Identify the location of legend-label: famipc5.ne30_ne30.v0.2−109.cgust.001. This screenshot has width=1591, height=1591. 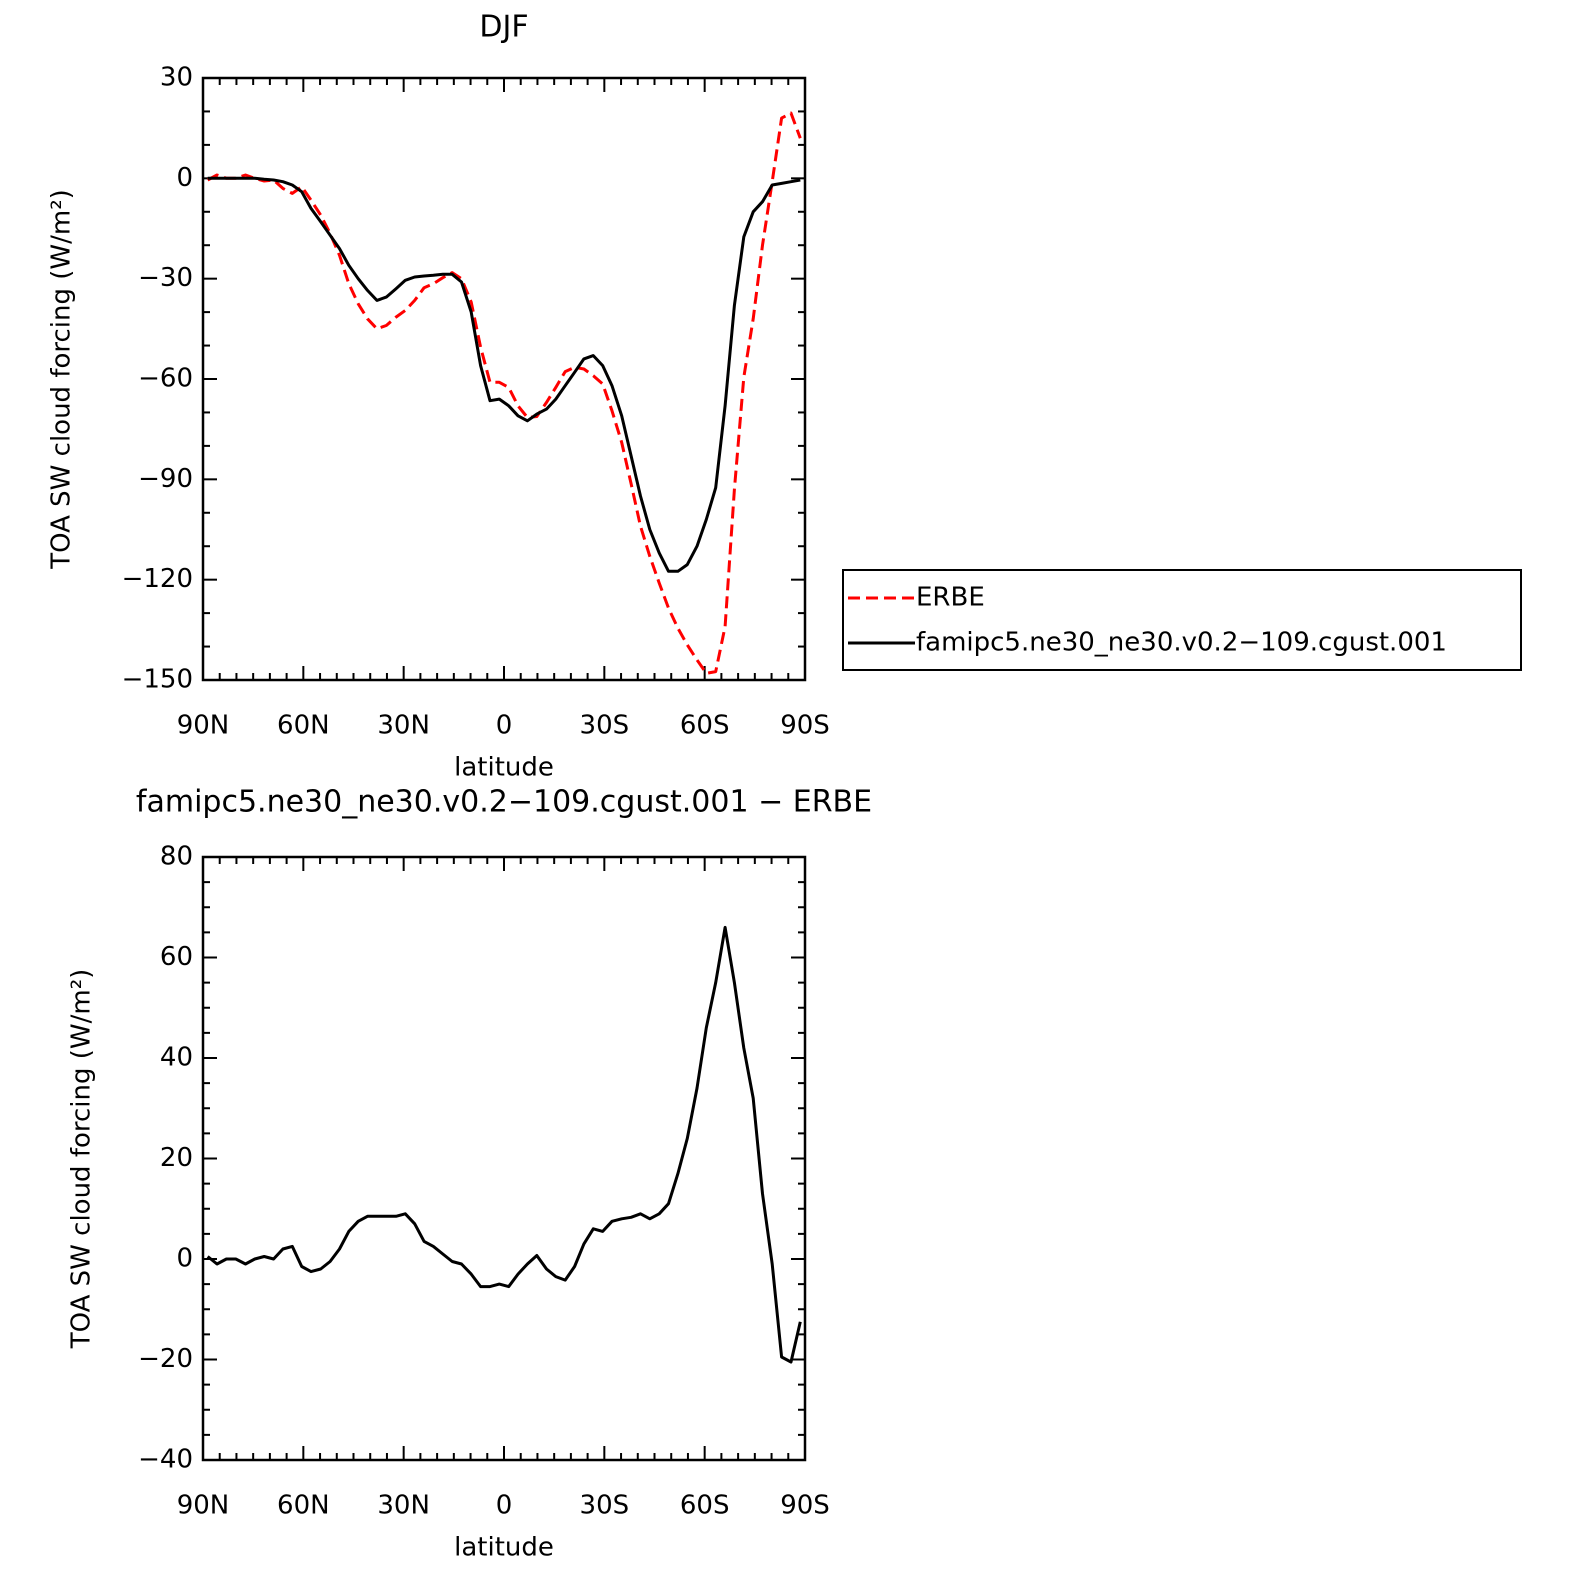
(1181, 643).